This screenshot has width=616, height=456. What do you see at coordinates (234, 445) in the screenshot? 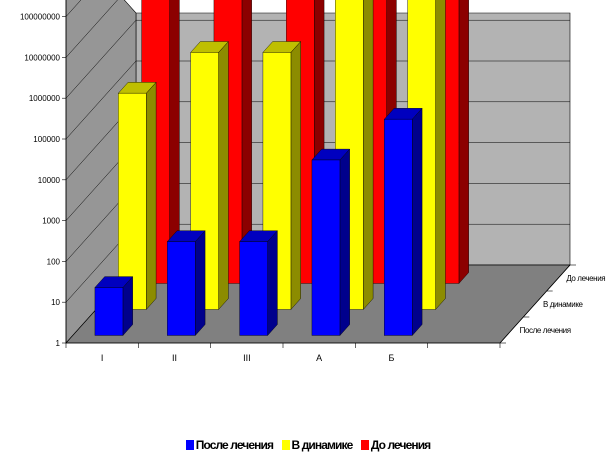
I see `legend-label-after: После лечения` at bounding box center [234, 445].